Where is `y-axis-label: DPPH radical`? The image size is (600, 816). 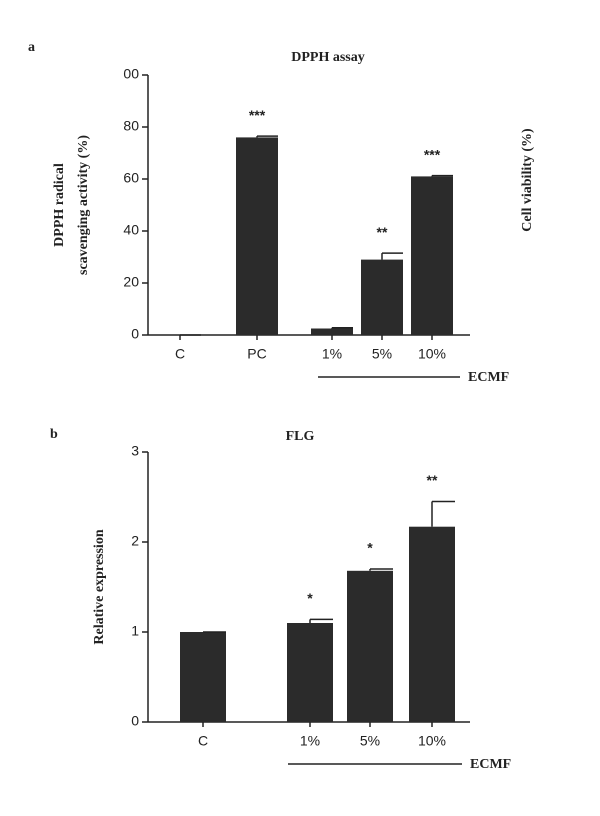
y-axis-label: DPPH radical is located at coordinates (59, 205).